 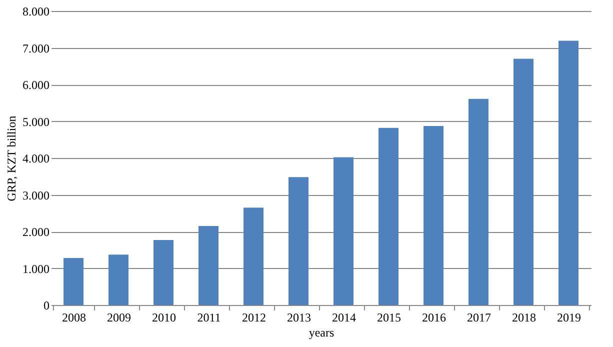 What do you see at coordinates (36, 48) in the screenshot?
I see `y-tick-label: 7.000` at bounding box center [36, 48].